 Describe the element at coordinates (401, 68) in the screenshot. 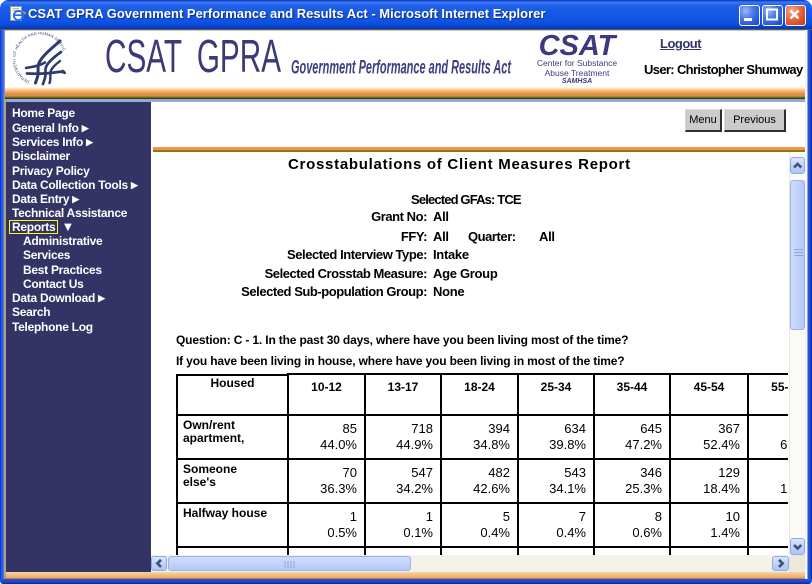

I see `svg-text:Government Performance and Res: Government Performance and Results Act` at that location.